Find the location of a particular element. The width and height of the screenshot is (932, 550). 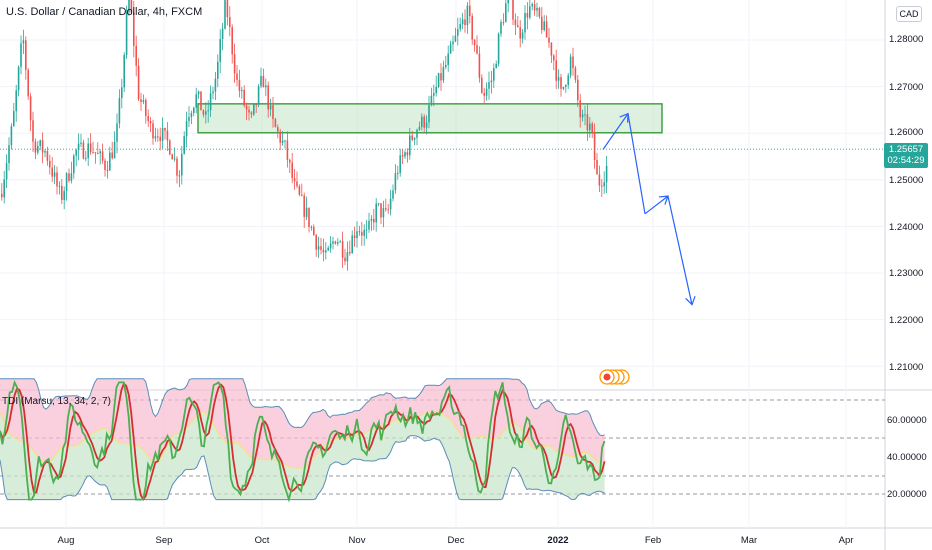

time-axis: Aug Sep Oct Nov Dec 2022 Feb Mar Apr is located at coordinates (442, 539).